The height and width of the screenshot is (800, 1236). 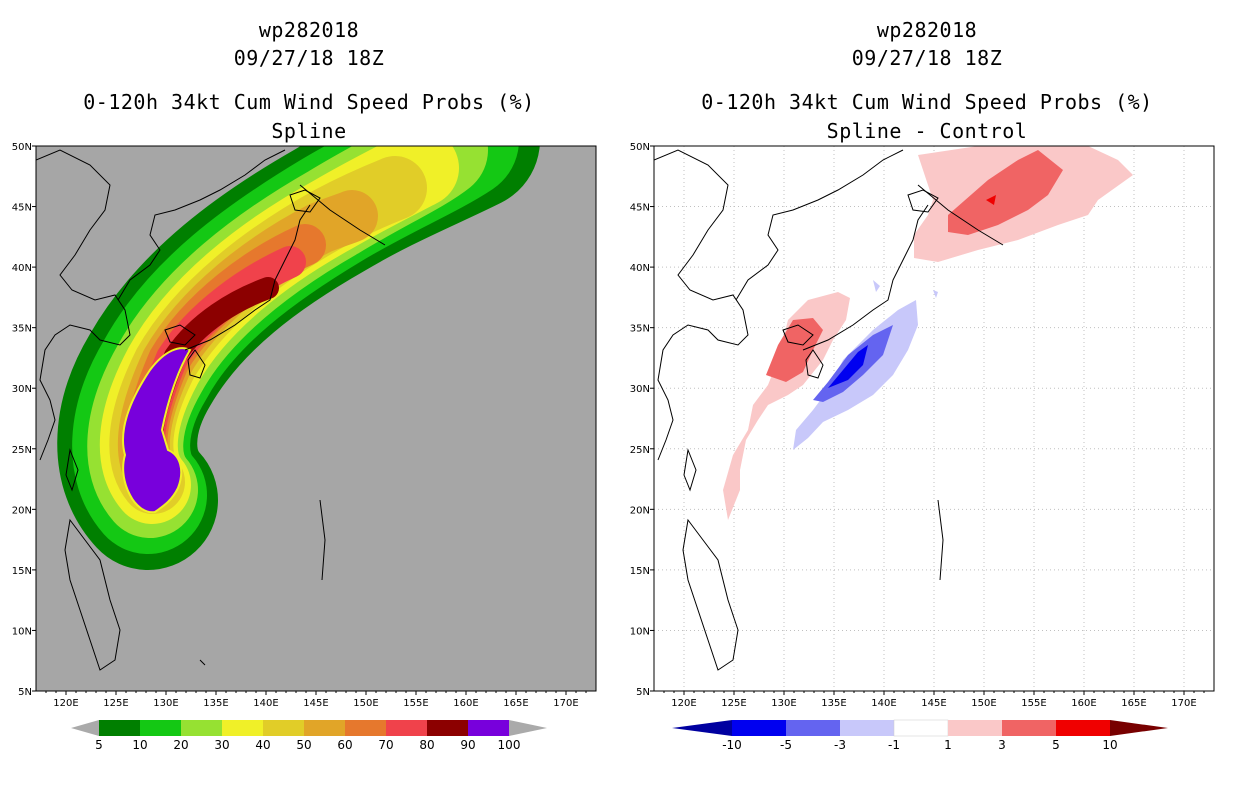 I want to click on colorbar-label: 30, so click(x=221, y=745).